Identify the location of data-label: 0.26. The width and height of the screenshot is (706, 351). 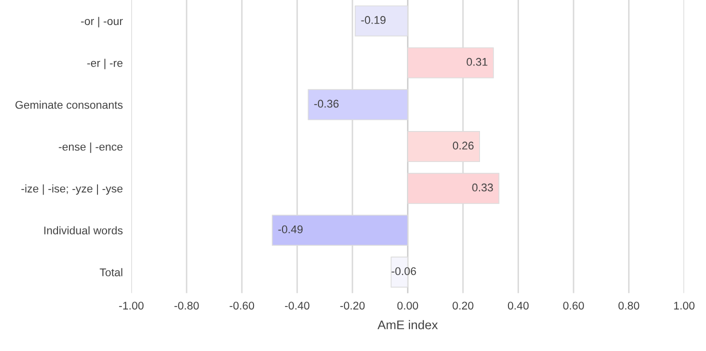
(463, 146).